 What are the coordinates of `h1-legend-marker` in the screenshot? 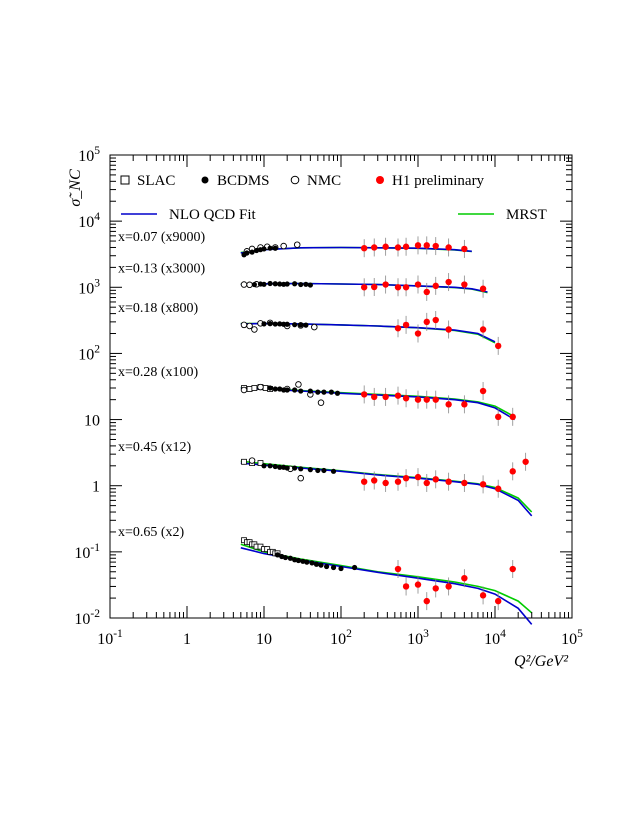 It's located at (380, 180).